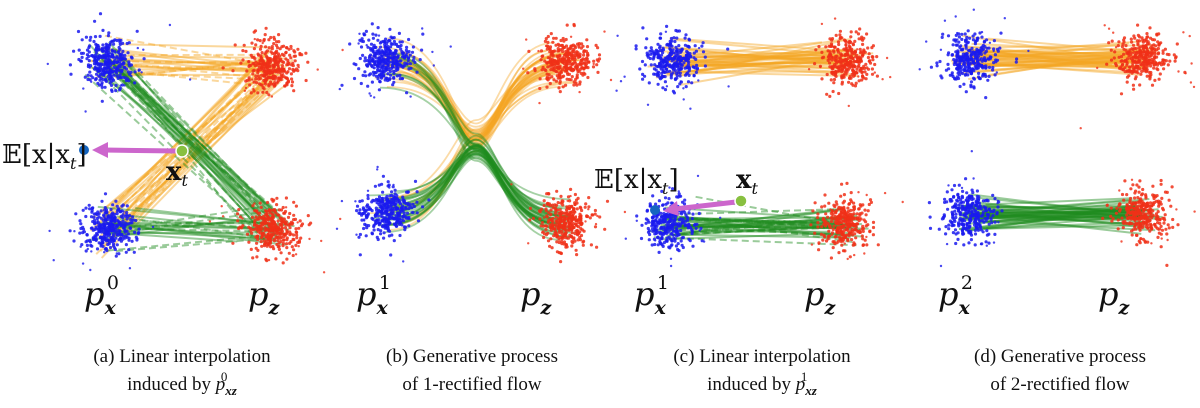 Image resolution: width=1200 pixels, height=408 pixels. What do you see at coordinates (101, 295) in the screenshot?
I see `panel-a-source-label: px0` at bounding box center [101, 295].